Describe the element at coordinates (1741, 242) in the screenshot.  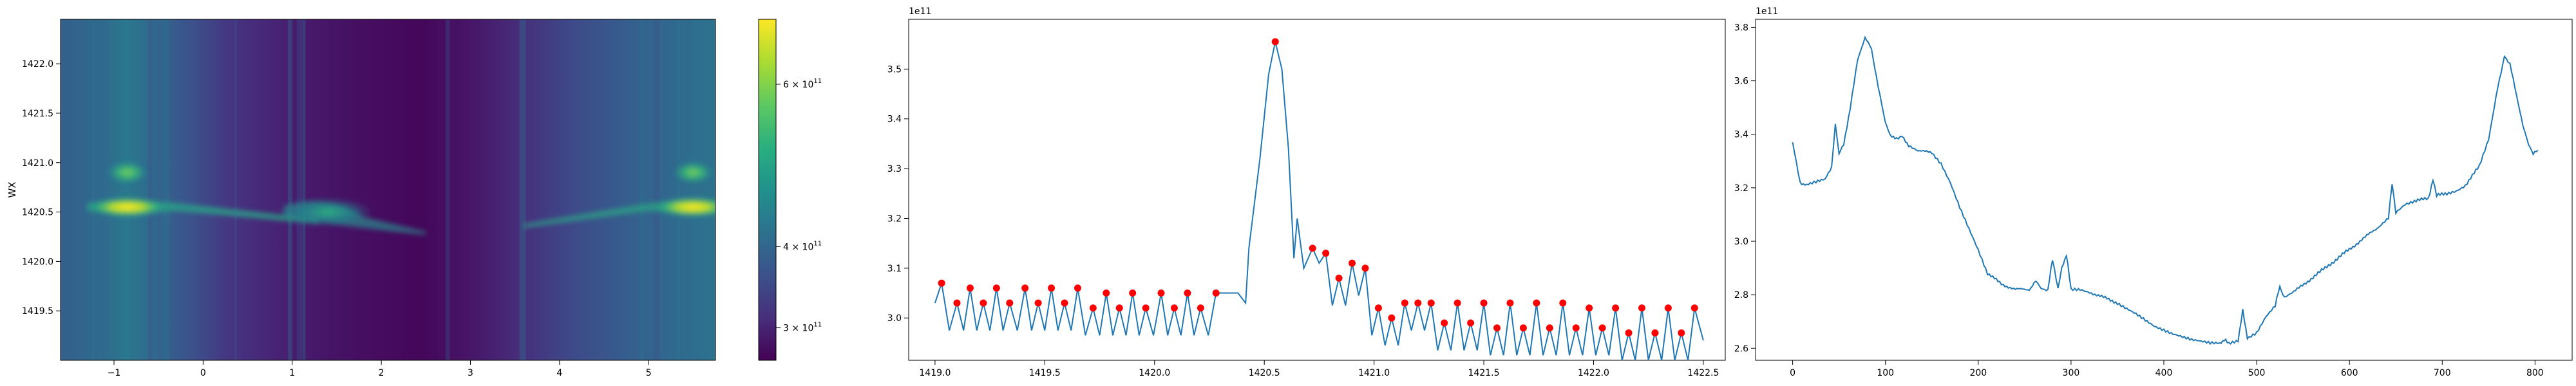
I see `line-panel-2-y-tick-label: 3.0` at that location.